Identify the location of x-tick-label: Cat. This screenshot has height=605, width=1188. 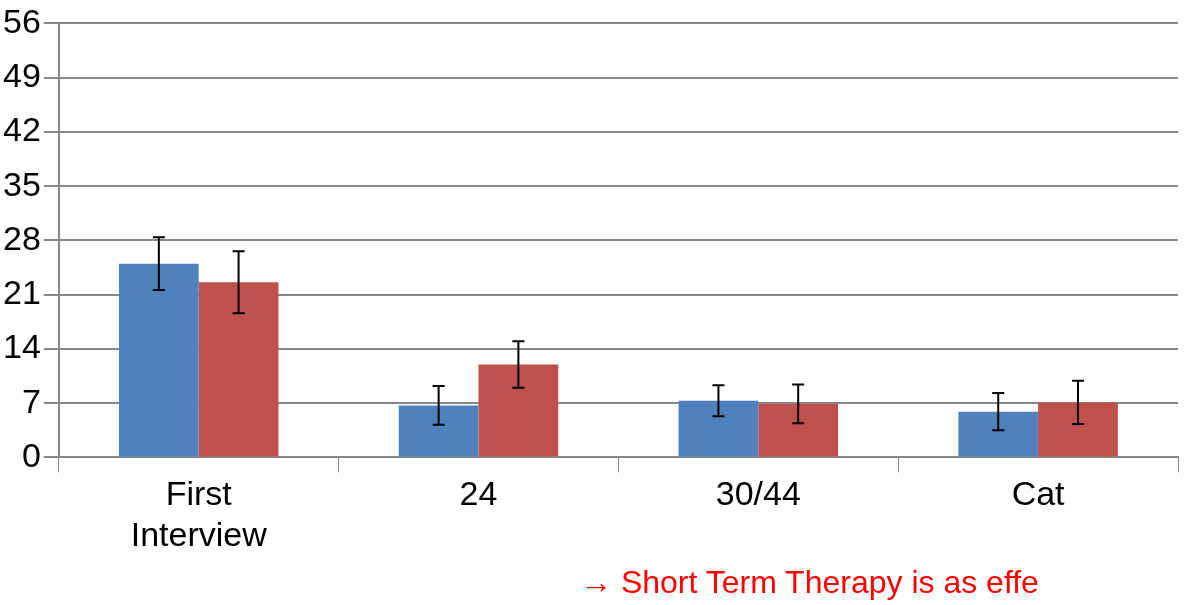
(1038, 493).